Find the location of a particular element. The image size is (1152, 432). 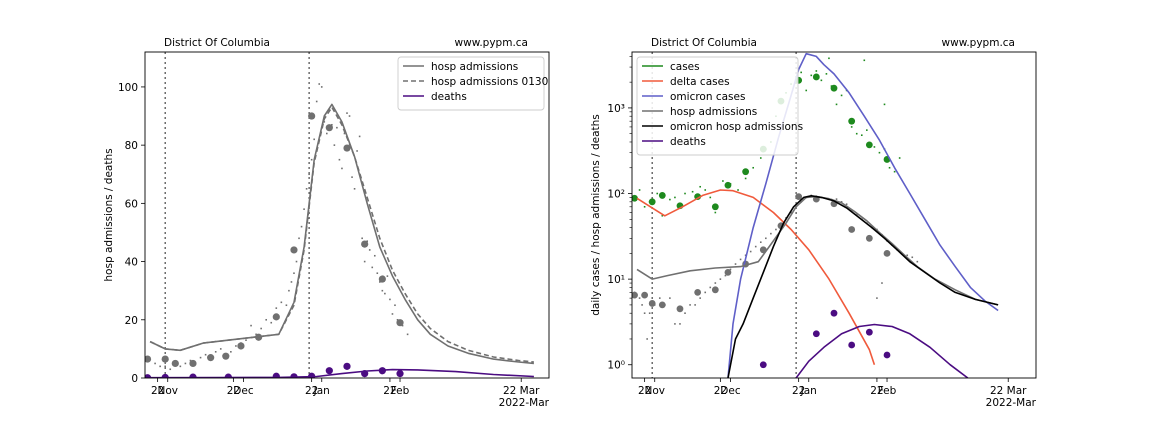

x-axis-extra-label: 2022-Mar is located at coordinates (1011, 403).